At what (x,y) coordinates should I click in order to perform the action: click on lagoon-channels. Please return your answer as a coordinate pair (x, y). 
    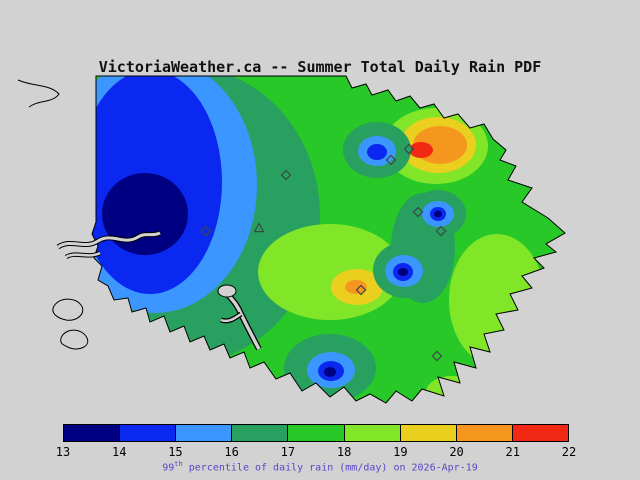
    Looking at the image, I should click on (109, 245).